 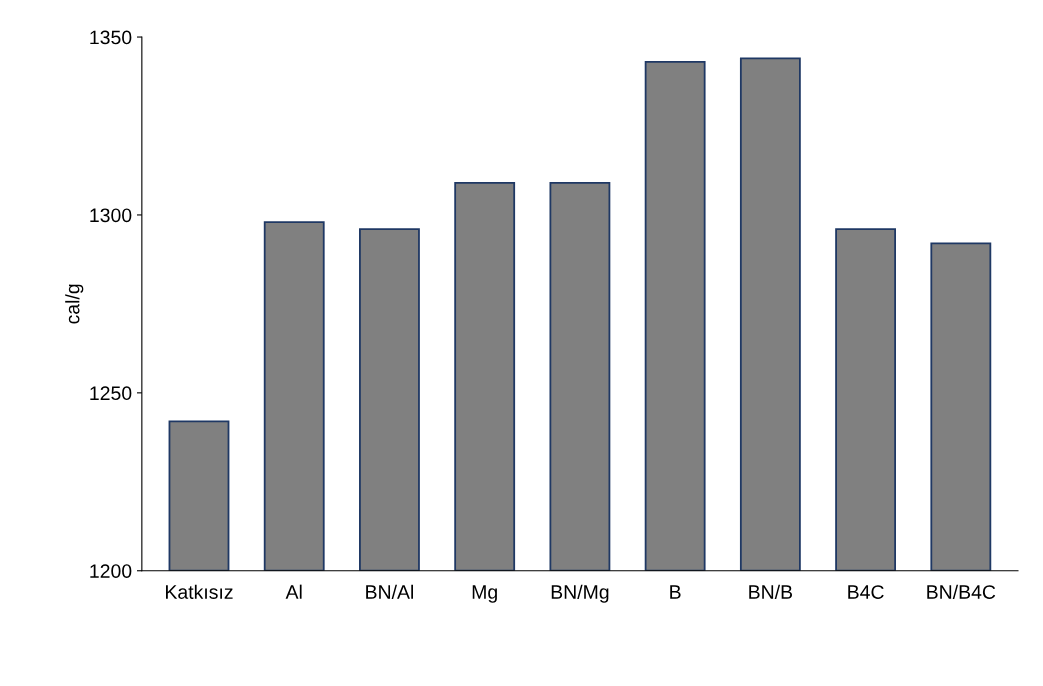 What do you see at coordinates (389, 591) in the screenshot?
I see `x-tick-label: BN/Al` at bounding box center [389, 591].